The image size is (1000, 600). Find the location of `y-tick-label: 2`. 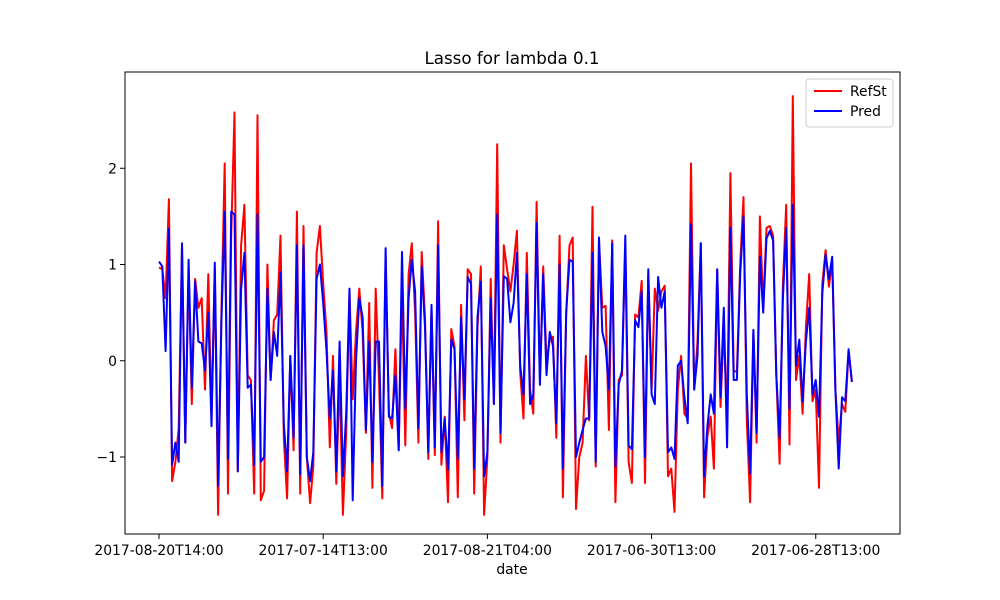

y-tick-label: 2 is located at coordinates (112, 169).